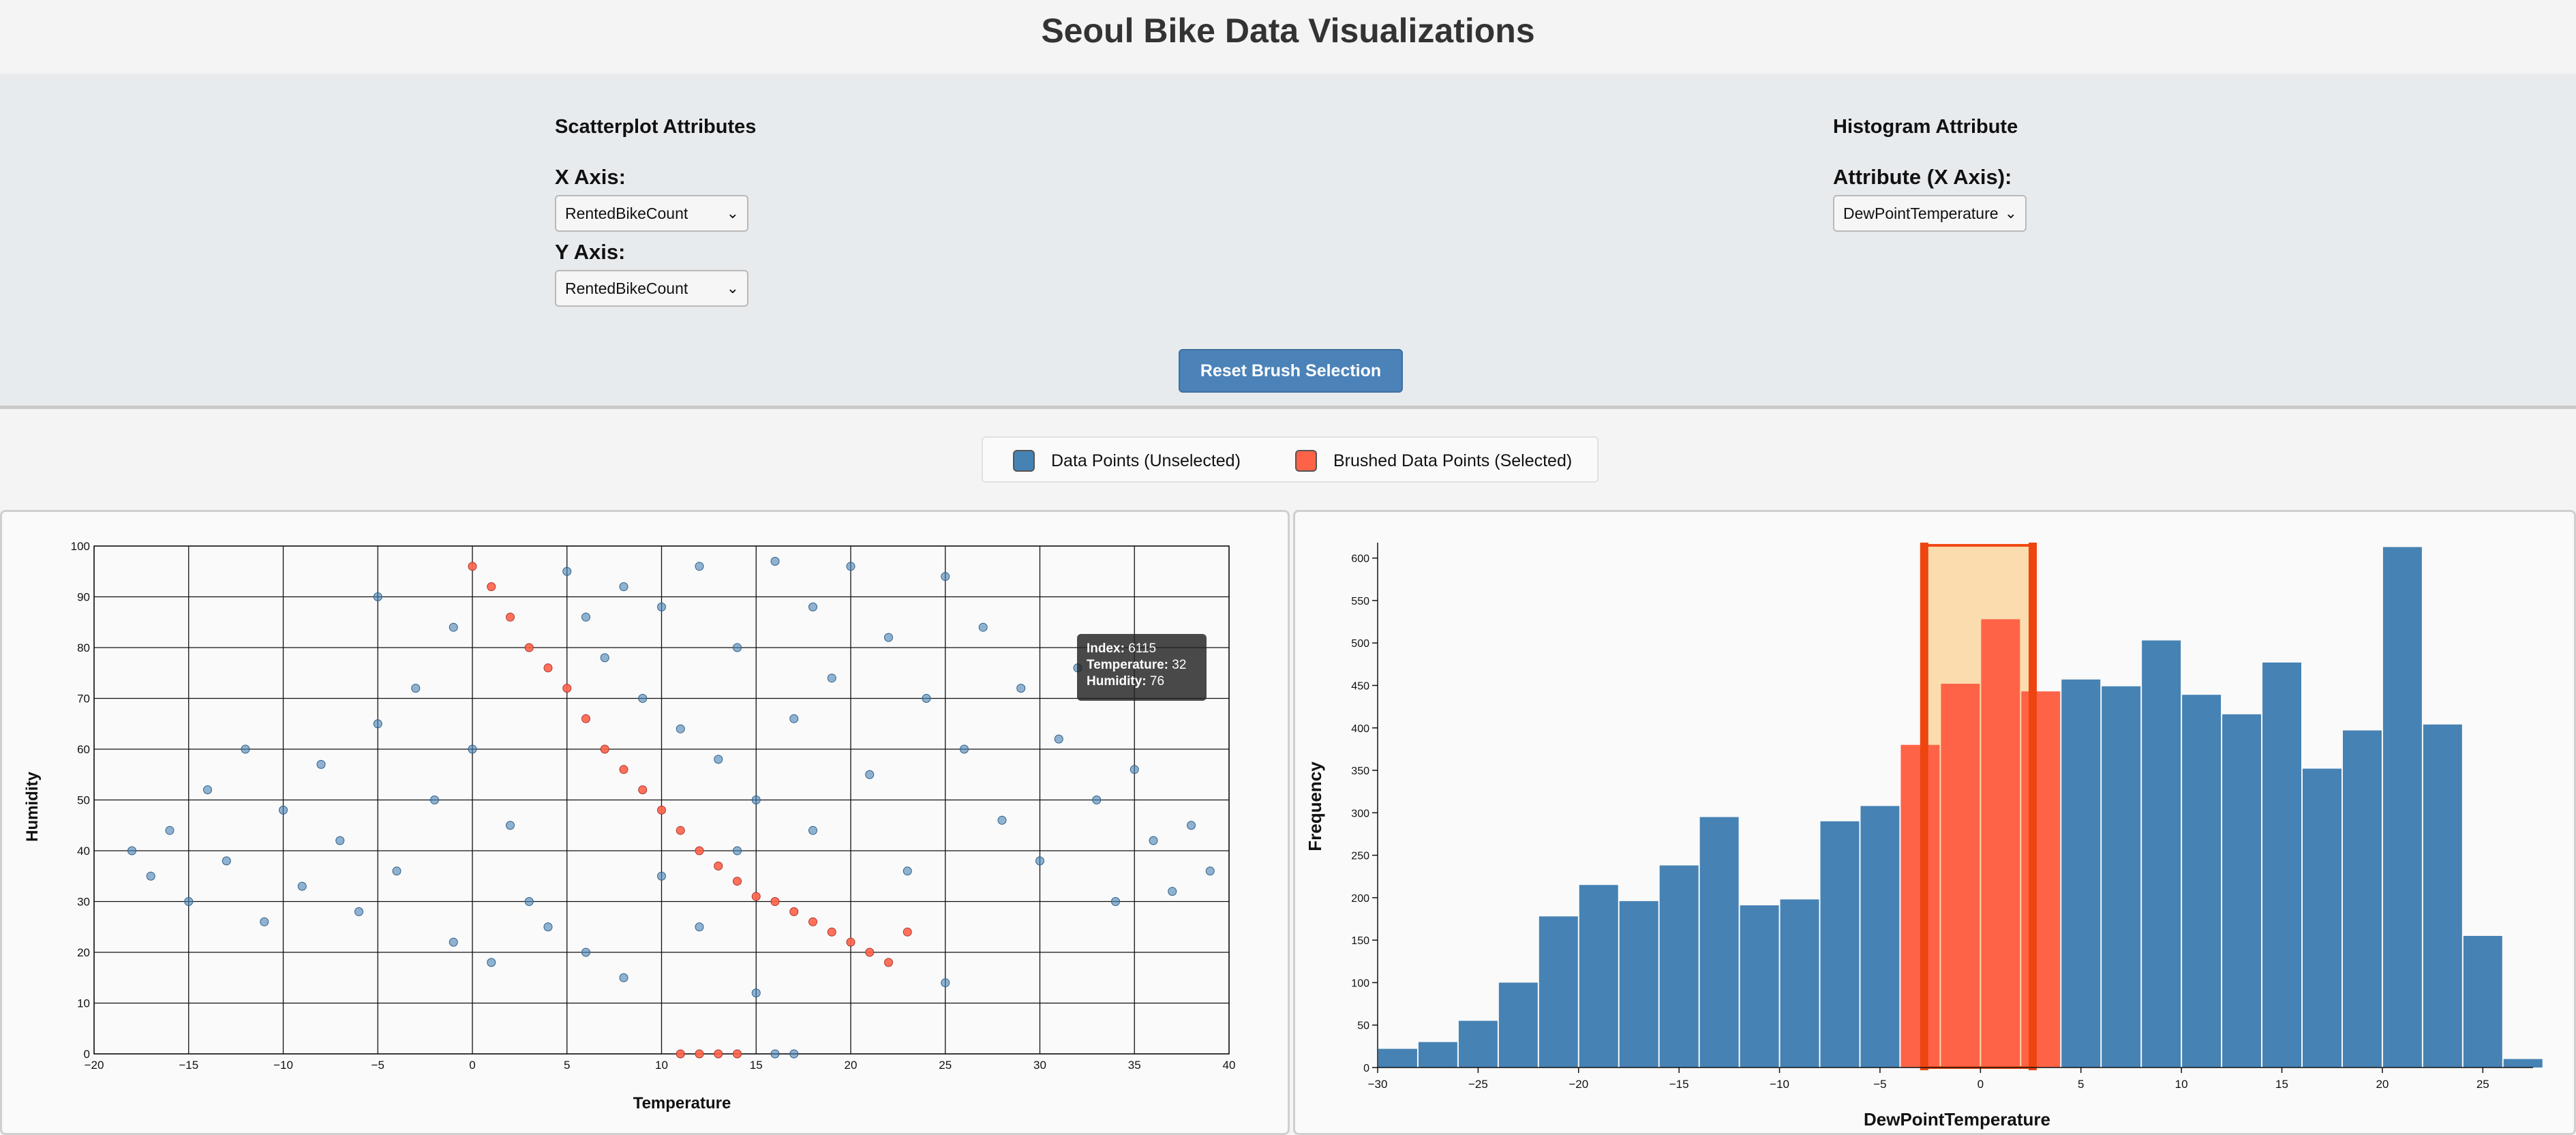  Describe the element at coordinates (1360, 601) in the screenshot. I see `histogram-y-tick-label: 550` at that location.